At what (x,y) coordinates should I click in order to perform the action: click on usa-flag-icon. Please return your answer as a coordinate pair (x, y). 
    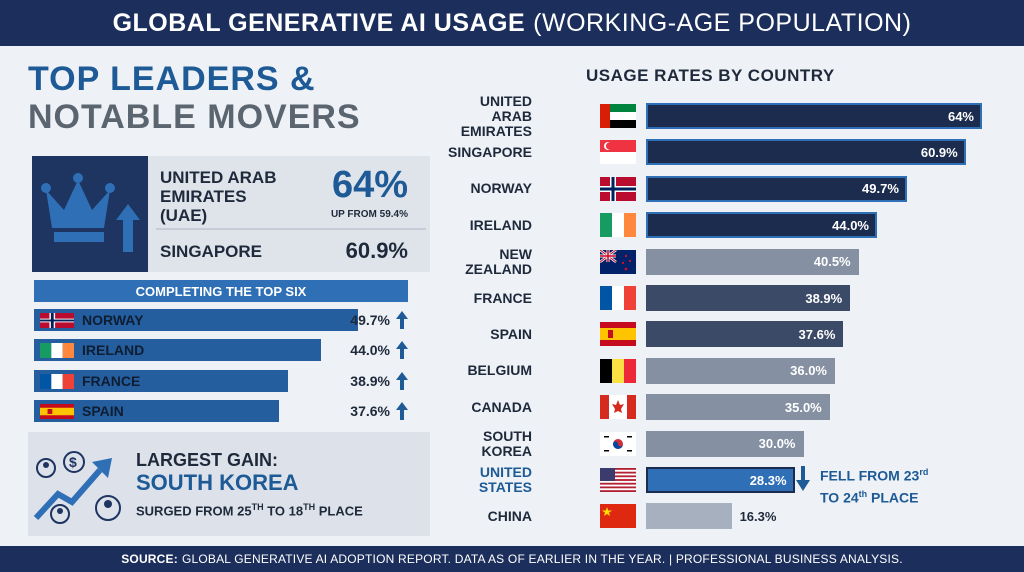
    Looking at the image, I should click on (618, 480).